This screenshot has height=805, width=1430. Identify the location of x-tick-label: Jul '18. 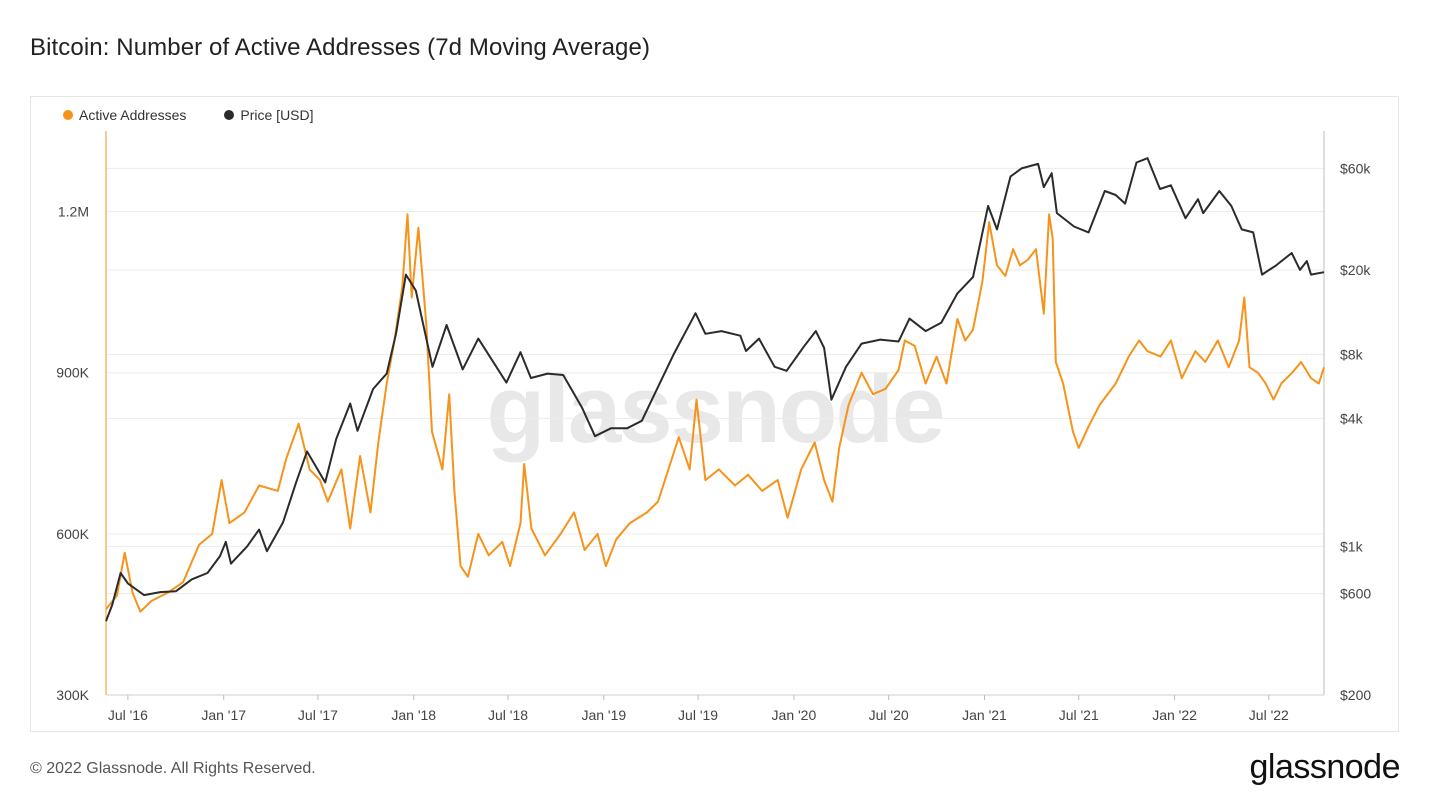
(508, 715).